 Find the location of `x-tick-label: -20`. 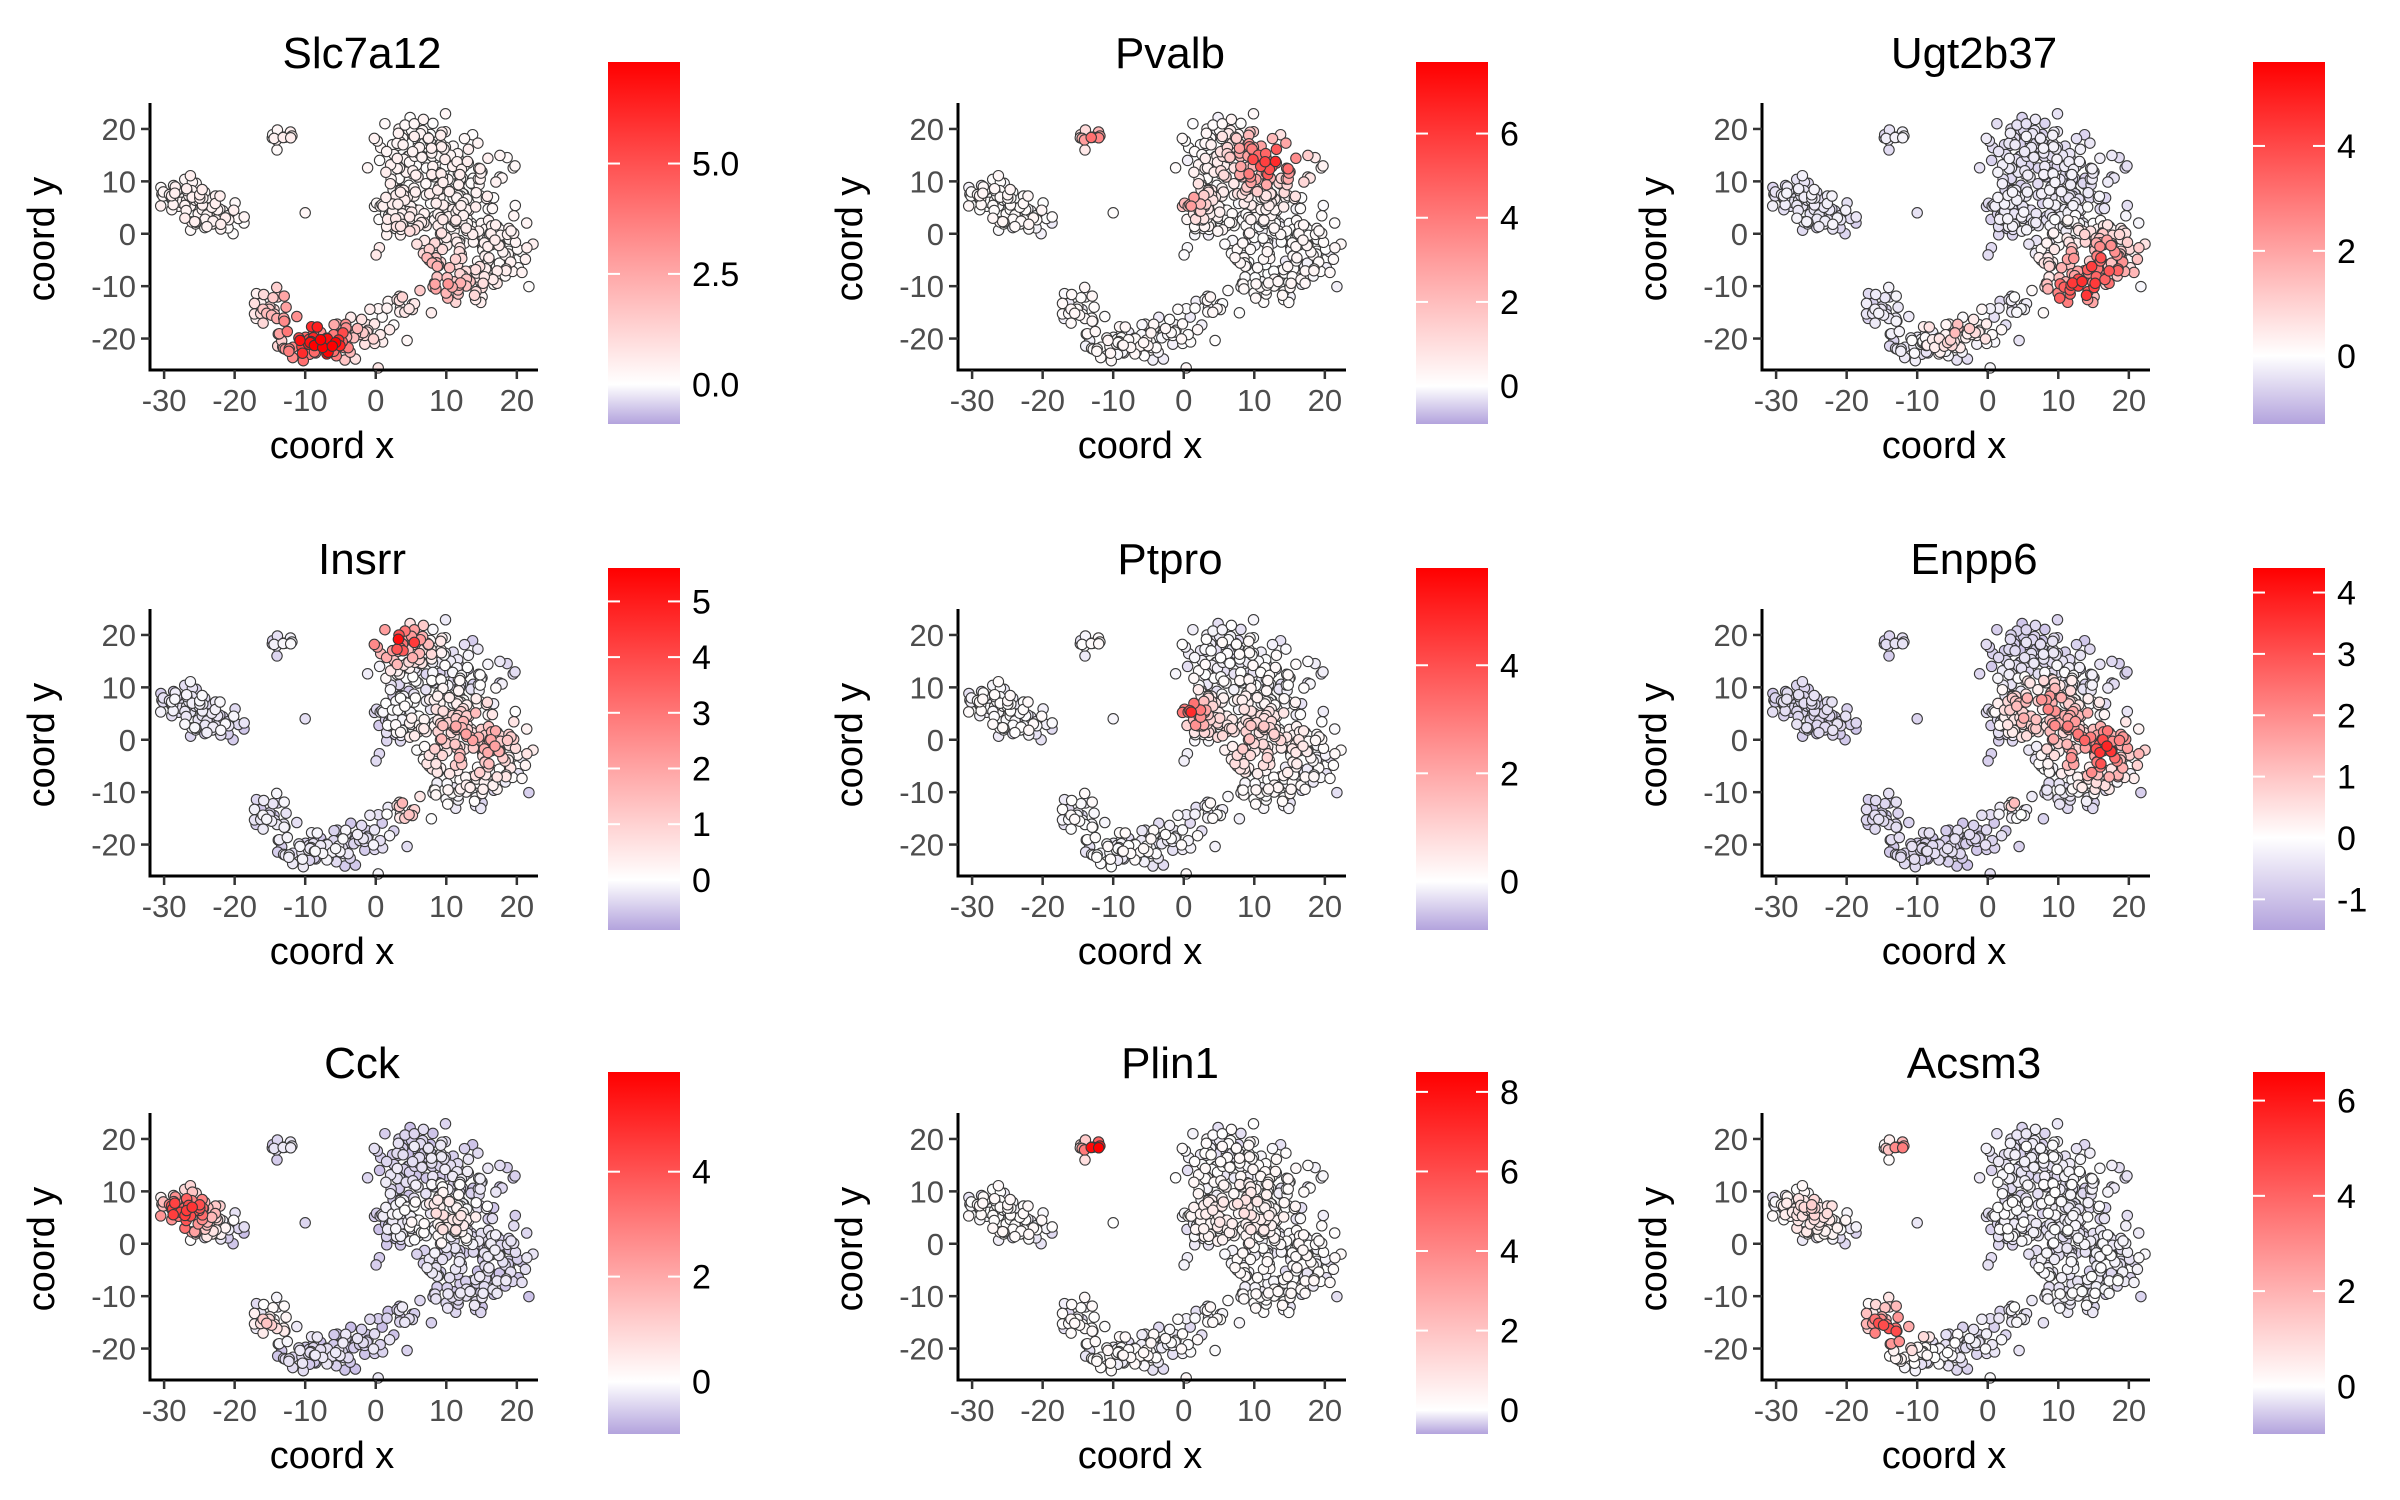

x-tick-label: -20 is located at coordinates (1042, 400).